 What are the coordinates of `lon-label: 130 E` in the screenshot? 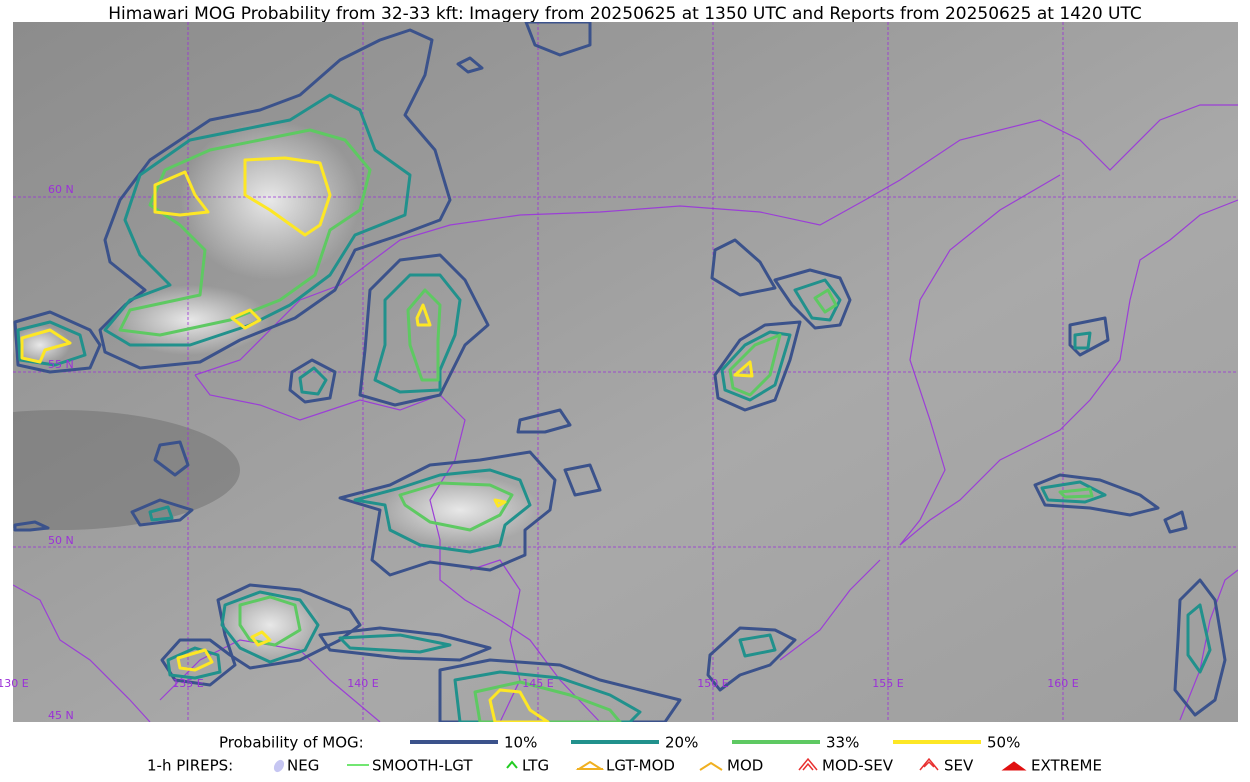 It's located at (14, 683).